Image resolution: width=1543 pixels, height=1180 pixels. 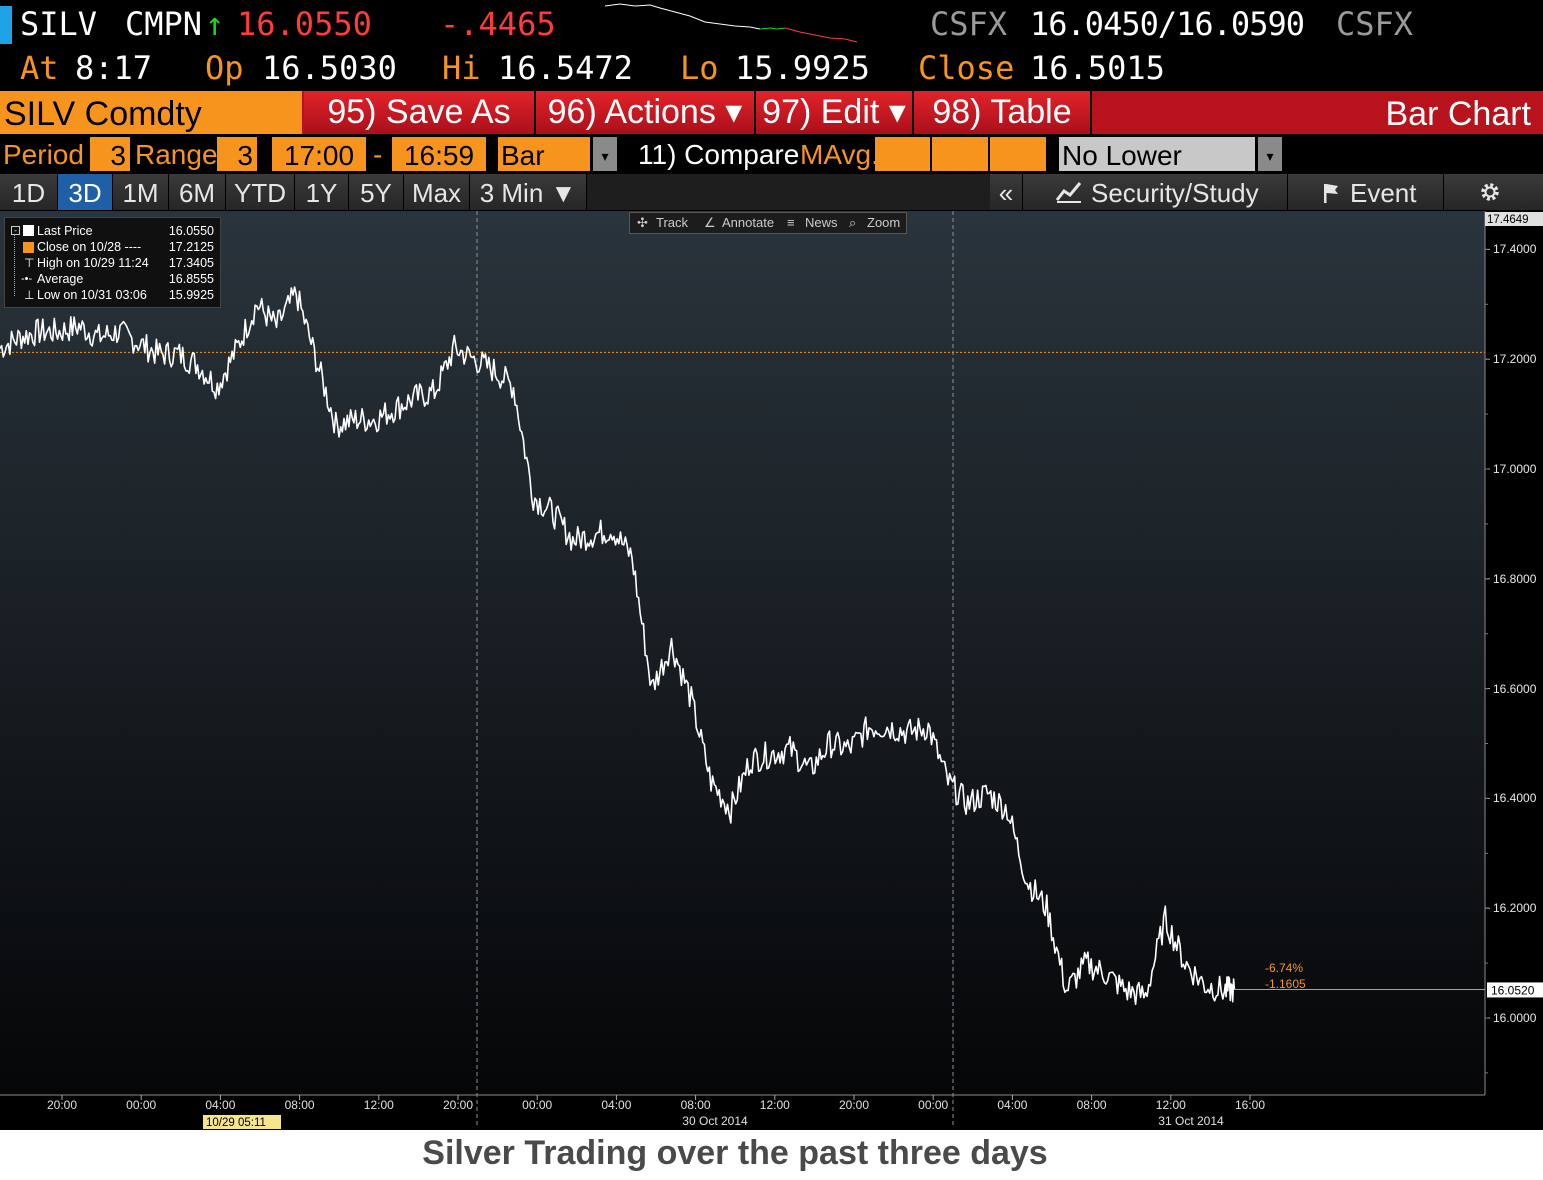 What do you see at coordinates (835, 112) in the screenshot?
I see `edit-menu-button: 97) Edit ▾` at bounding box center [835, 112].